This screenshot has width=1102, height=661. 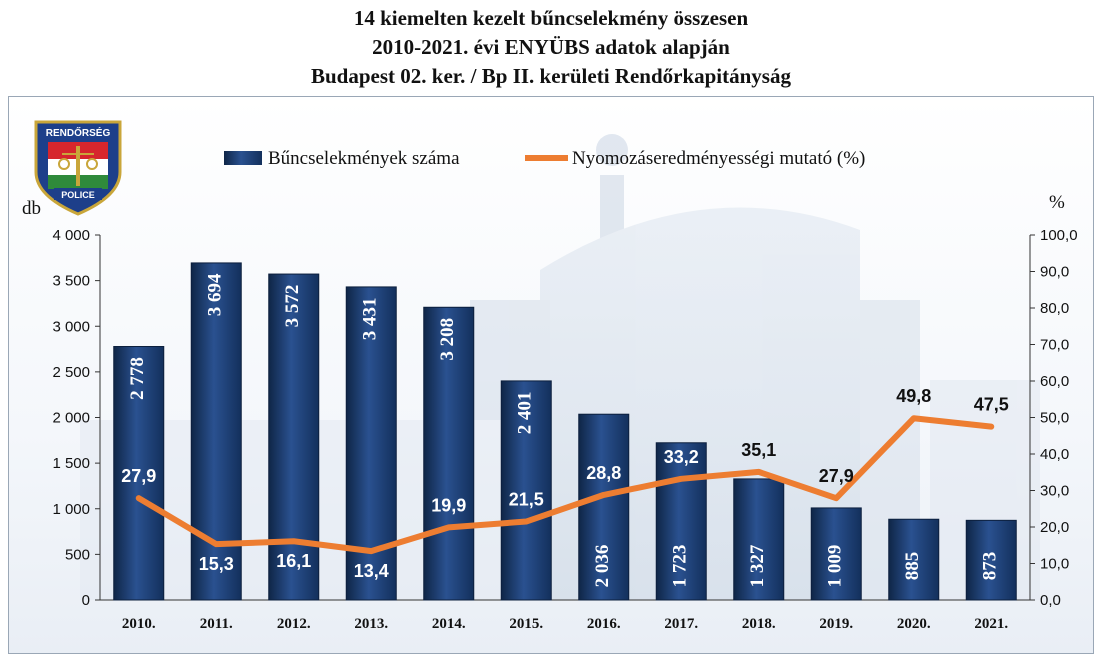 I want to click on bar-value-label: 1 327, so click(x=757, y=565).